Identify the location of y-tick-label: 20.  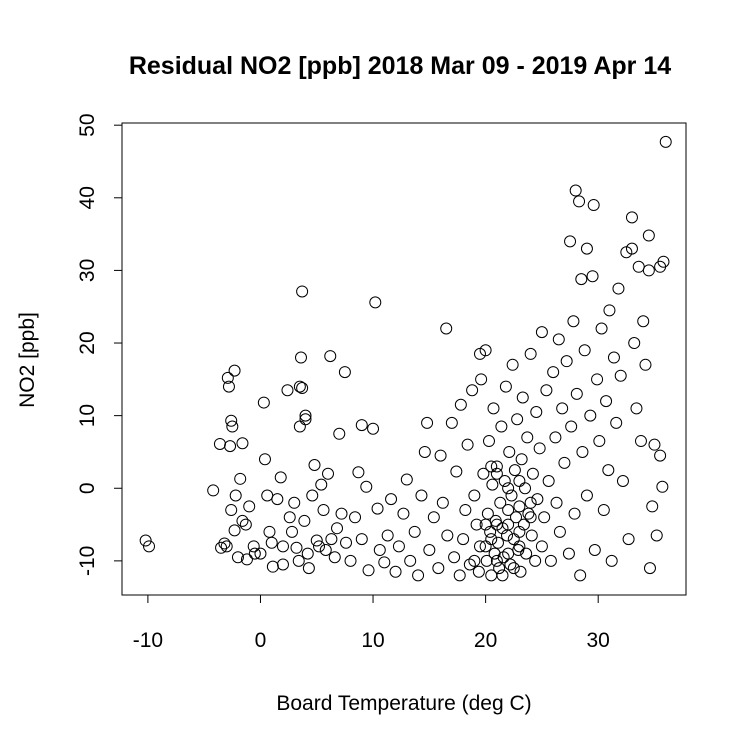
(87, 342).